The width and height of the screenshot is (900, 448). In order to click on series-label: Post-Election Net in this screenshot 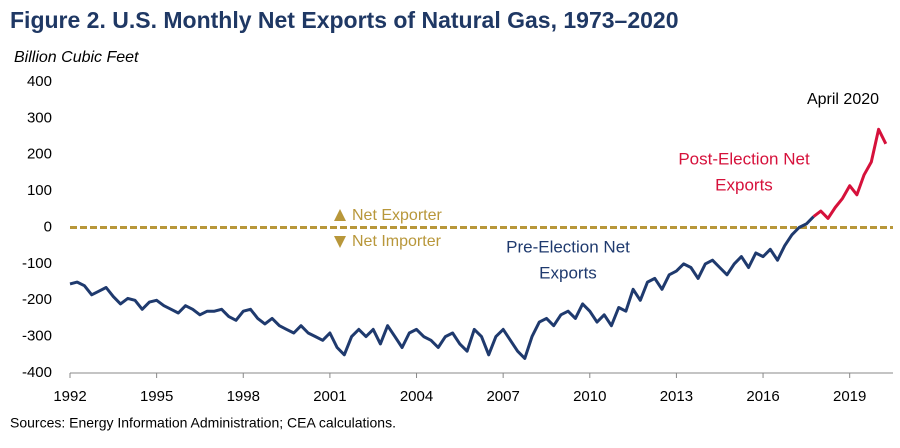, I will do `click(744, 158)`.